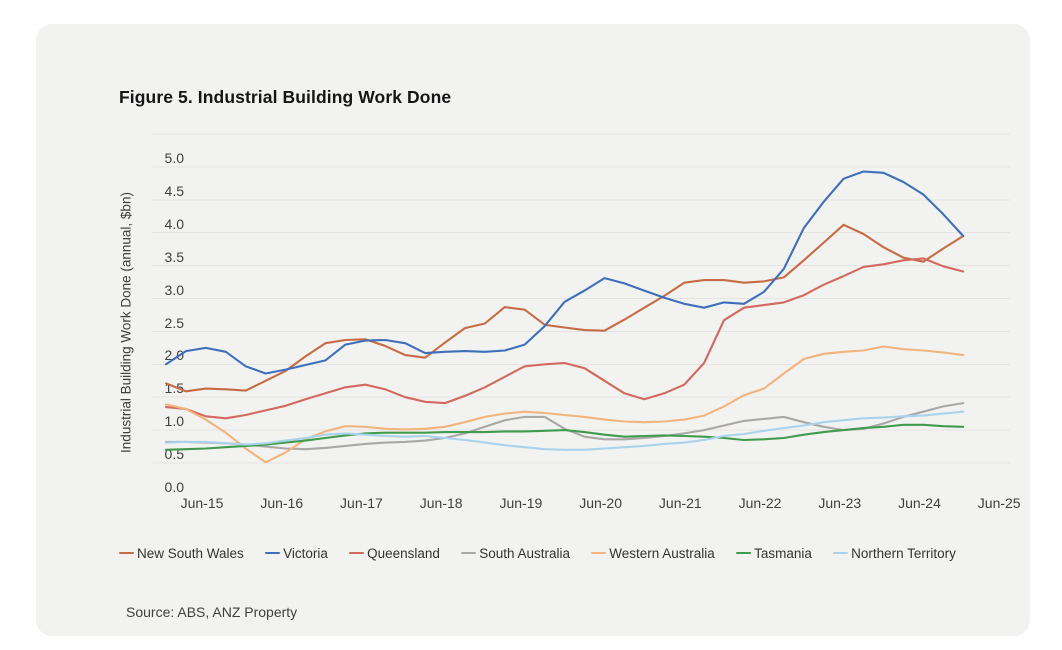 Image resolution: width=1062 pixels, height=650 pixels. Describe the element at coordinates (174, 158) in the screenshot. I see `y-axis-tick: 5.0` at that location.